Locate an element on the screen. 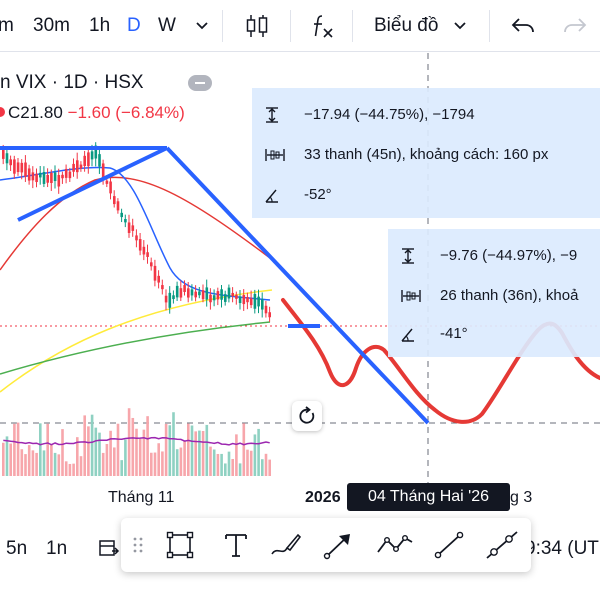 Image resolution: width=600 pixels, height=600 pixels. arrow-tool-icon is located at coordinates (339, 545).